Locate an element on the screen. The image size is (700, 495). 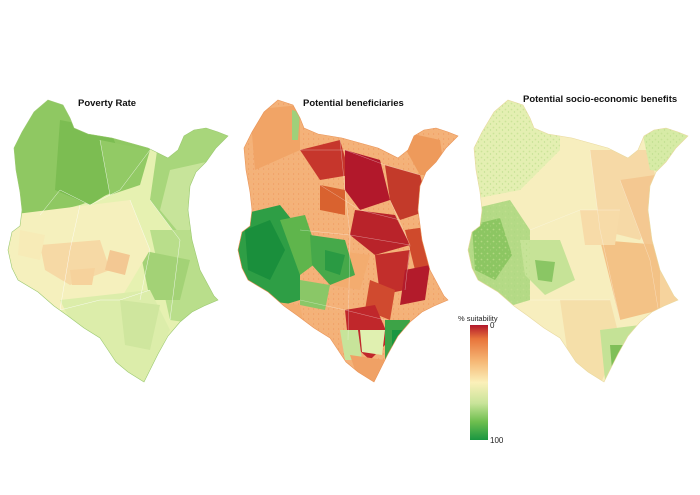
legend-title: % suitability is located at coordinates (478, 318).